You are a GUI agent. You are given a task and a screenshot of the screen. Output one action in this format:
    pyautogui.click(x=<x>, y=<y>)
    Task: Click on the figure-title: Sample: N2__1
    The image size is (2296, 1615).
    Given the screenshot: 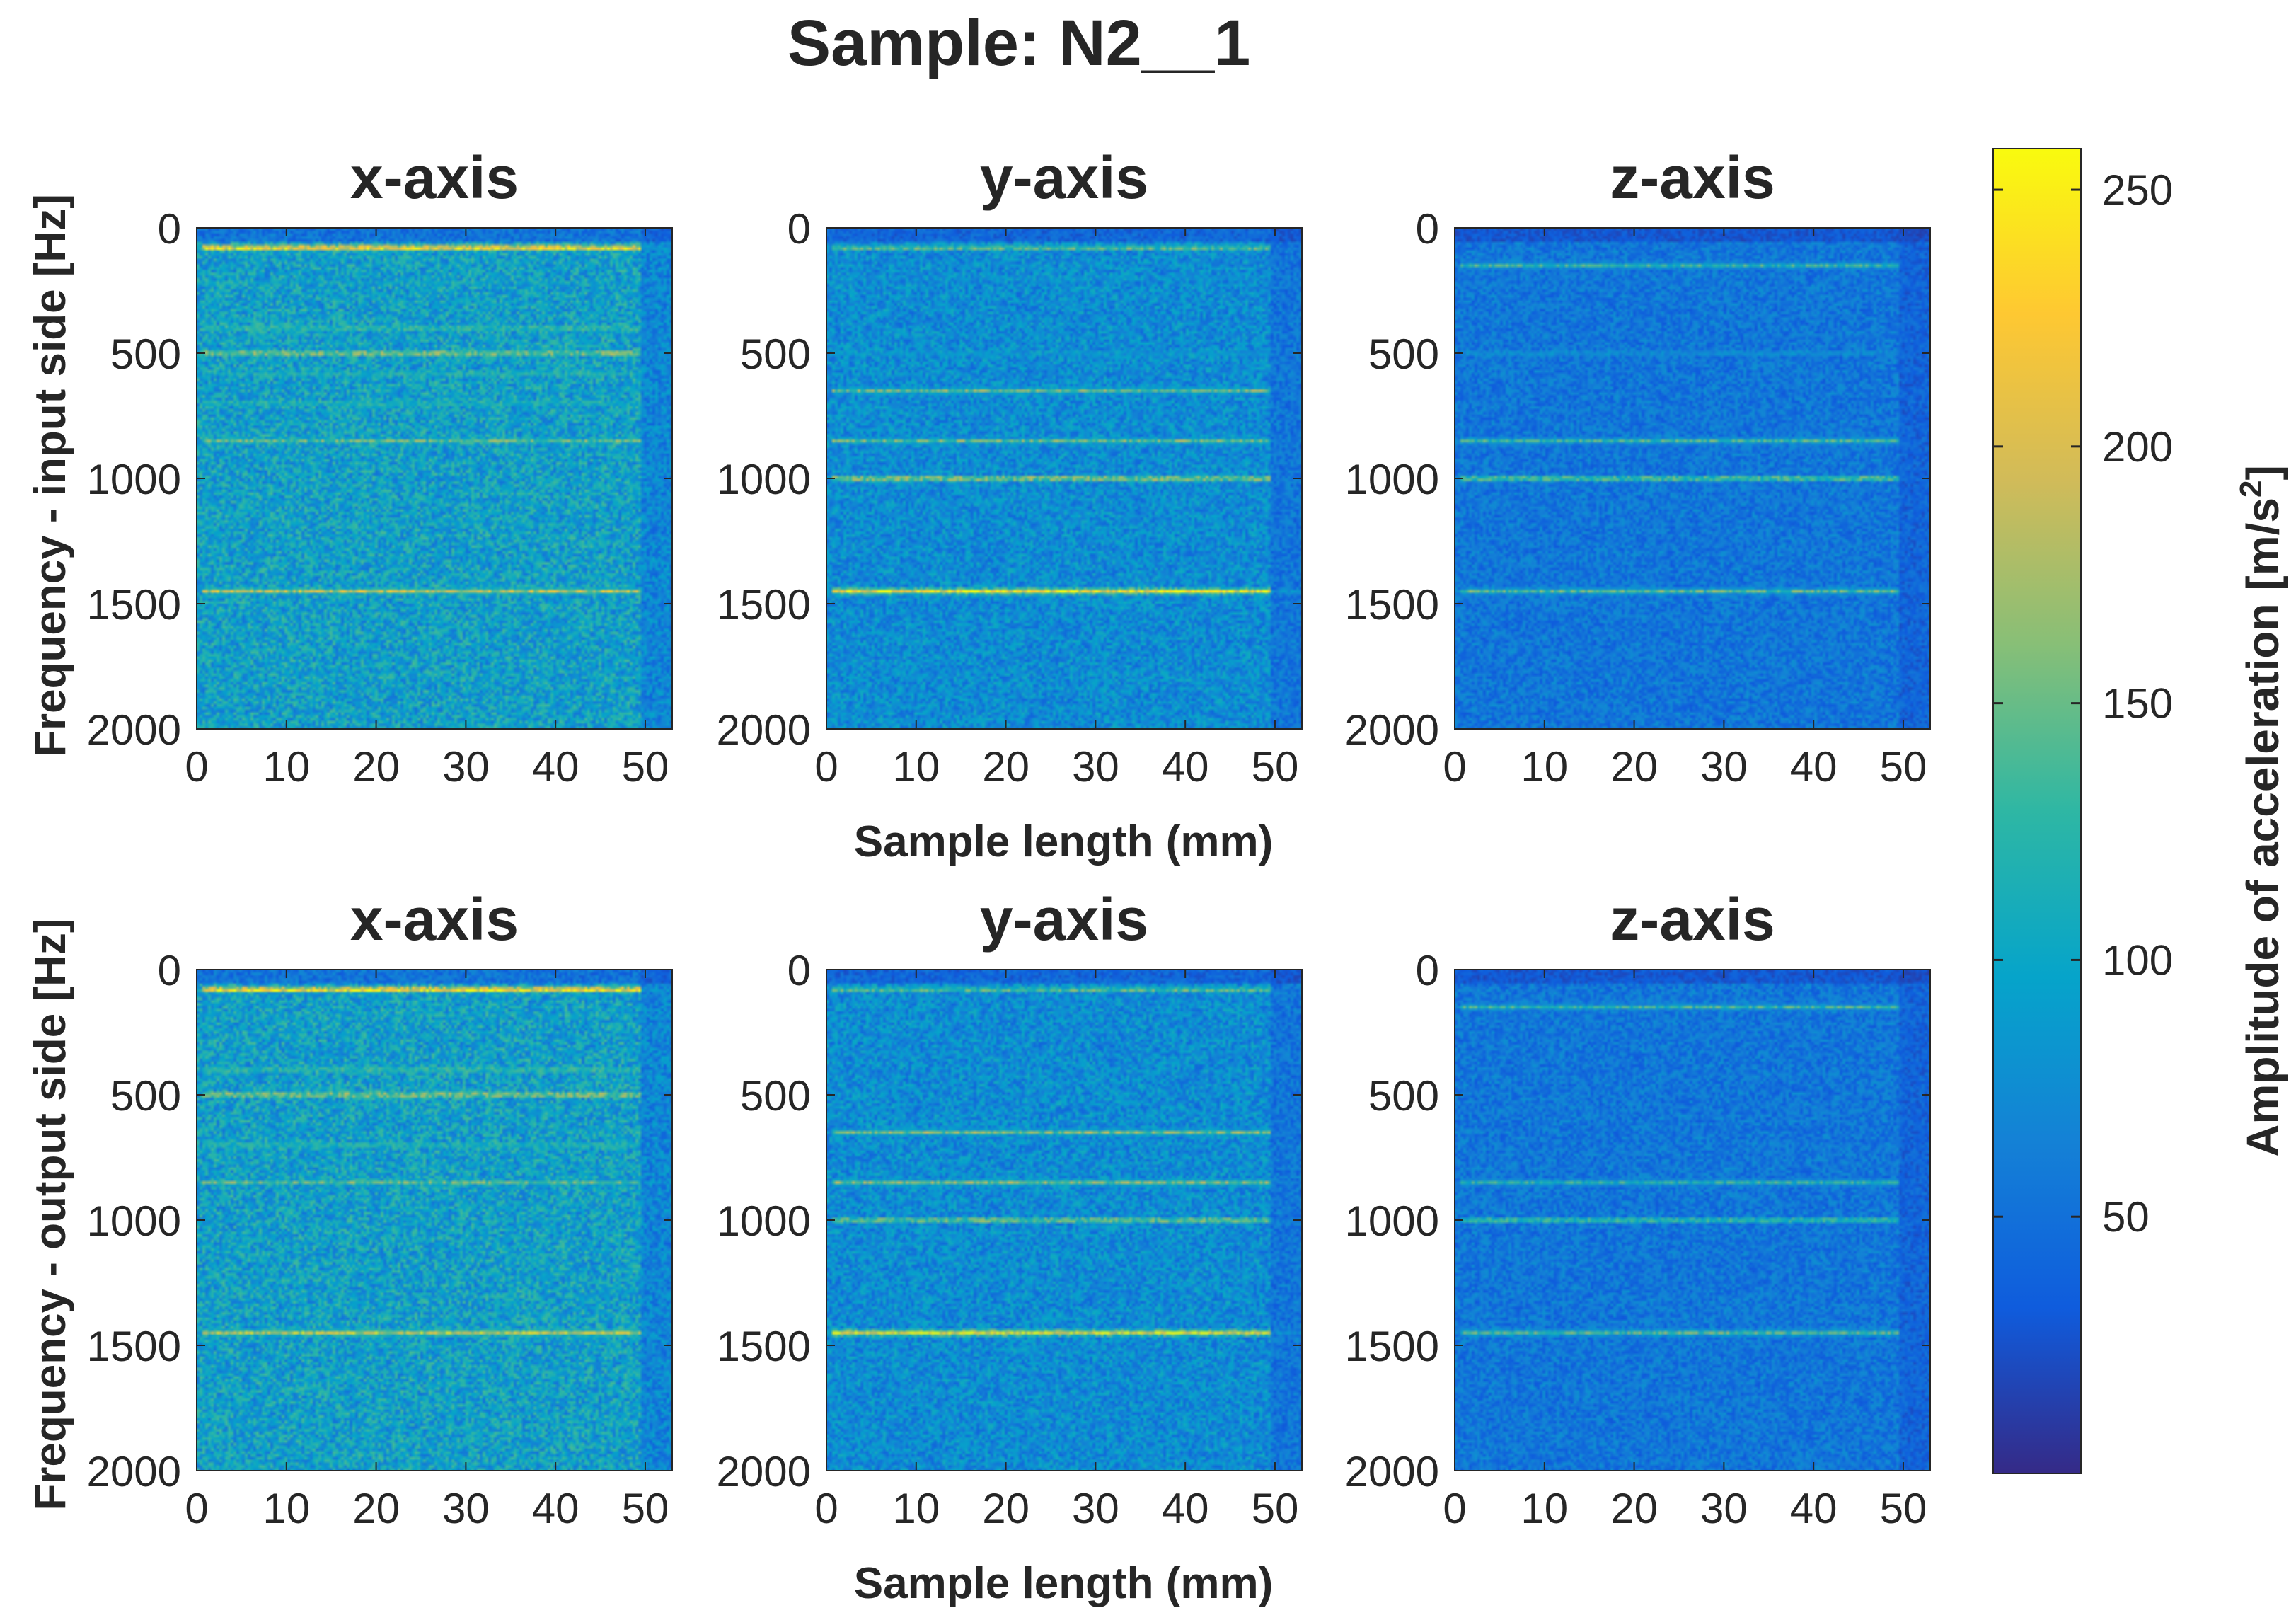 What is the action you would take?
    pyautogui.click(x=1019, y=43)
    